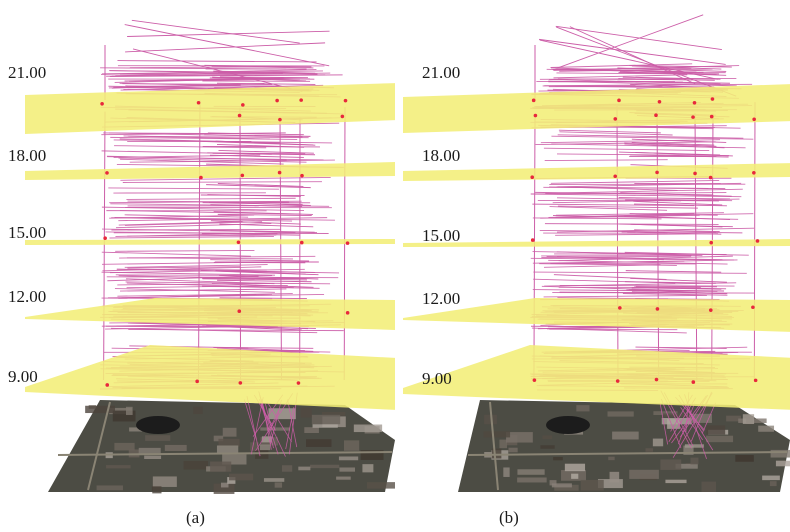 This screenshot has width=790, height=532. I want to click on time-label-15: 15.00, so click(441, 235).